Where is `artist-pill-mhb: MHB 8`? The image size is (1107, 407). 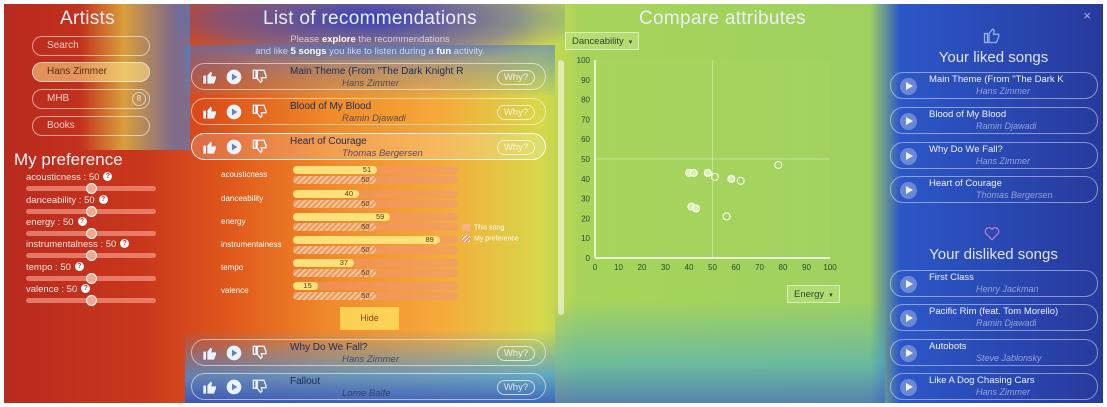
artist-pill-mhb: MHB 8 is located at coordinates (91, 99).